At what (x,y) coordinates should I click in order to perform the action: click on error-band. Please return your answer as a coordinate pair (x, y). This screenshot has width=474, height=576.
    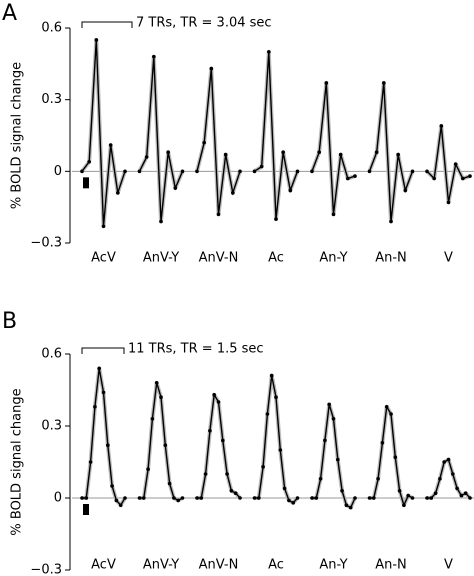
    Looking at the image, I should click on (161, 139).